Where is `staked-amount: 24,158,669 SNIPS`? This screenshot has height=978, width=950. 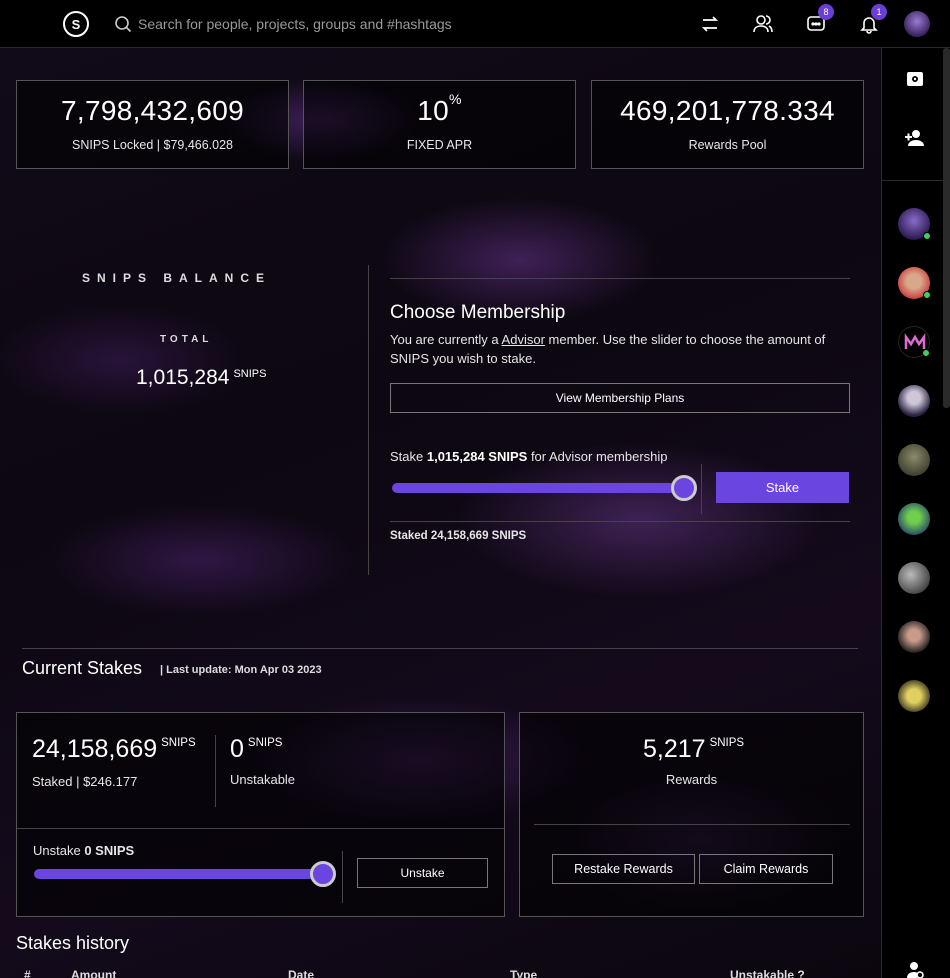 staked-amount: 24,158,669 SNIPS is located at coordinates (114, 749).